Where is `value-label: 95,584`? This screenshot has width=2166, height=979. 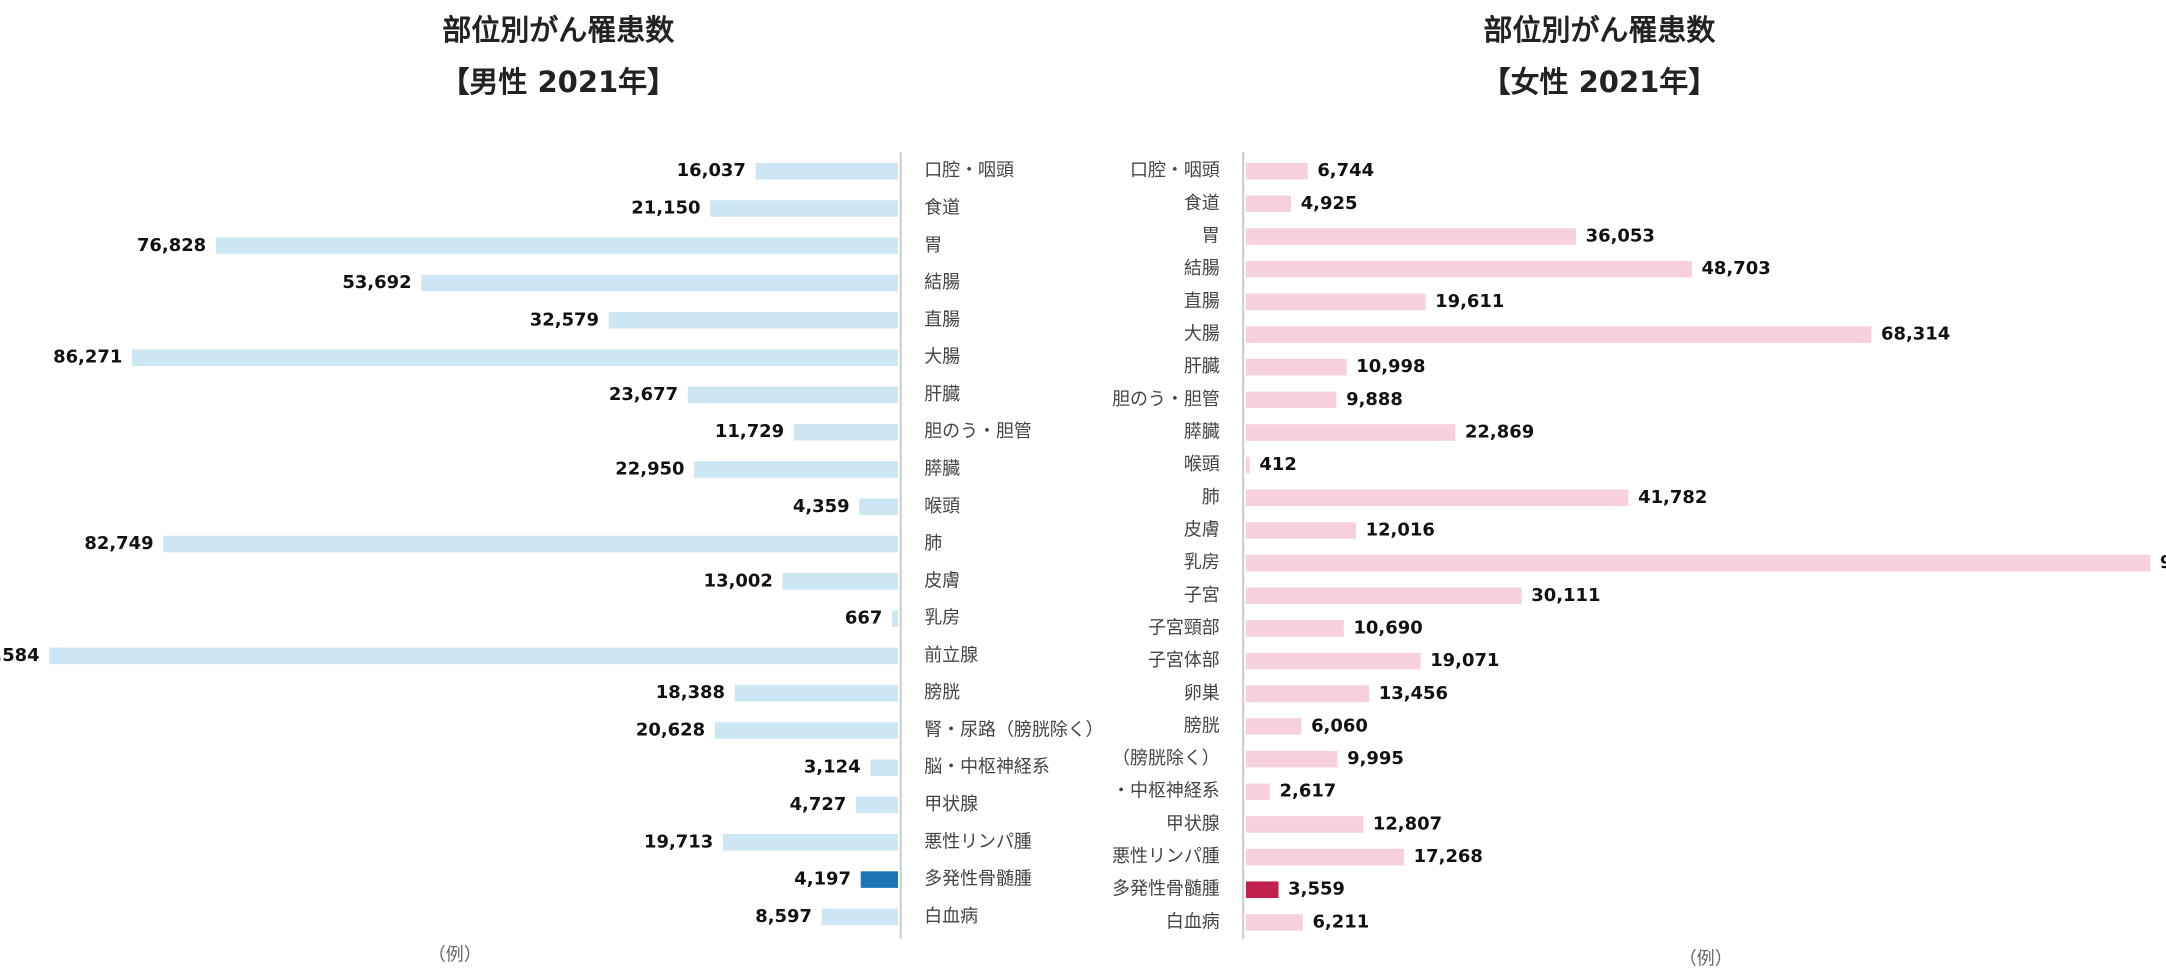
value-label: 95,584 is located at coordinates (20, 655).